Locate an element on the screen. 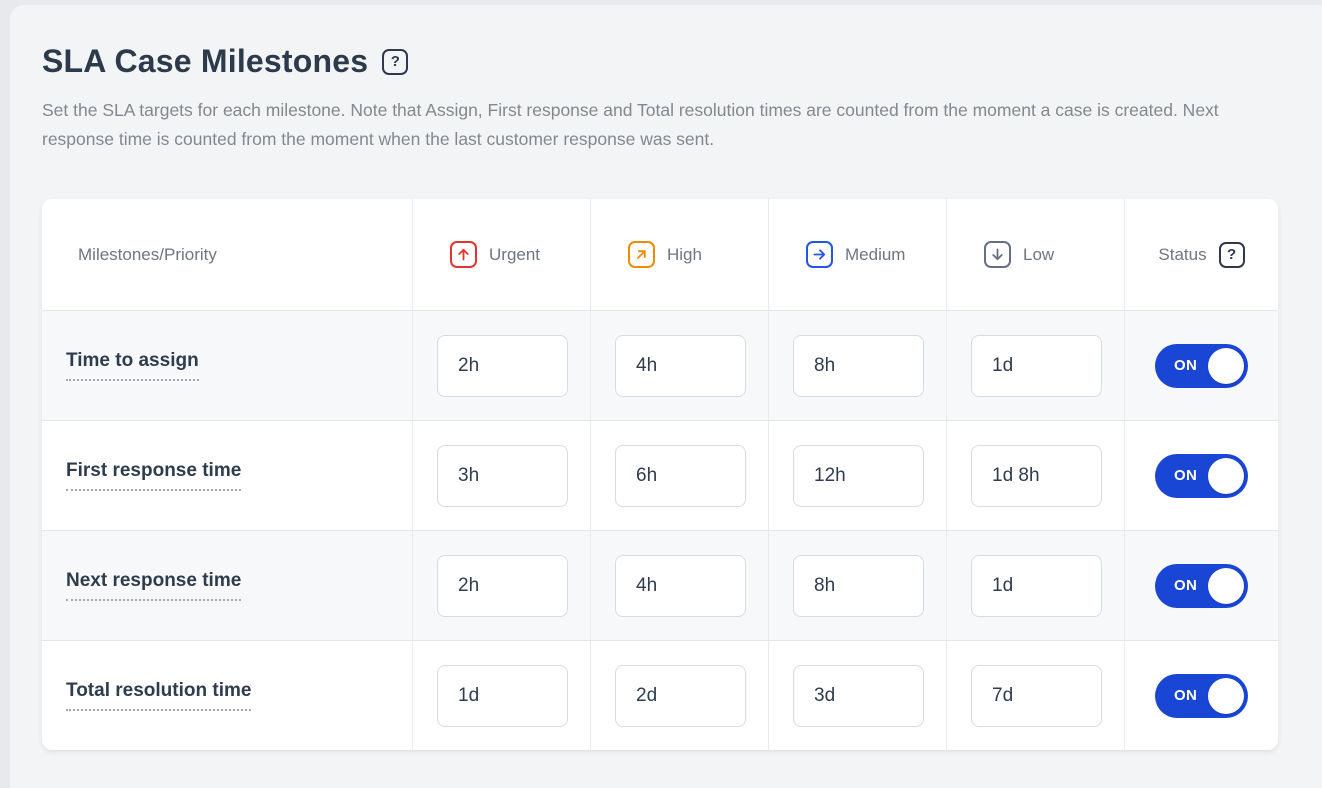  sla-input-first-response-low is located at coordinates (1036, 475).